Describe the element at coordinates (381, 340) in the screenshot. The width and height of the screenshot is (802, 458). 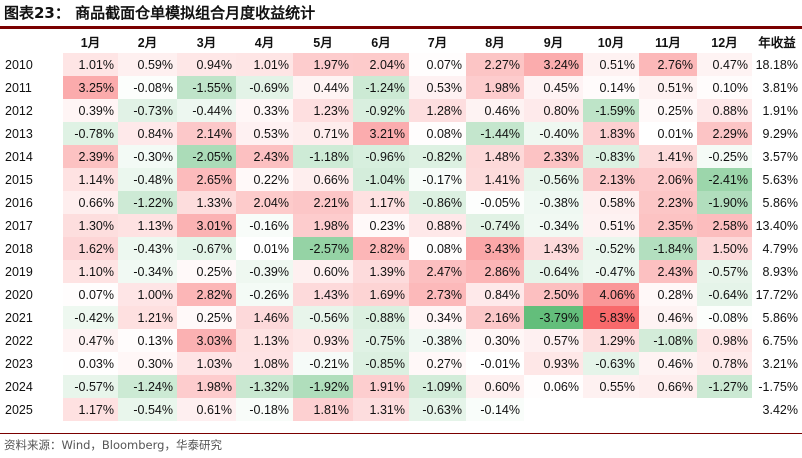
I see `monthly-return-cell: -0.75%` at that location.